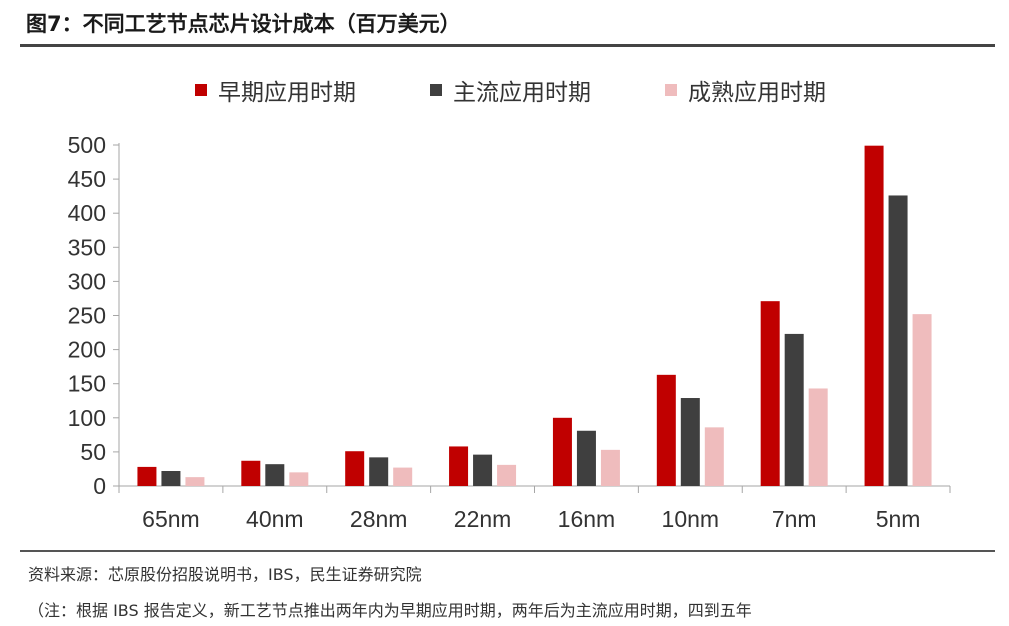 The height and width of the screenshot is (626, 1009). Describe the element at coordinates (522, 93) in the screenshot. I see `legend-label: 主流应用时期` at that location.